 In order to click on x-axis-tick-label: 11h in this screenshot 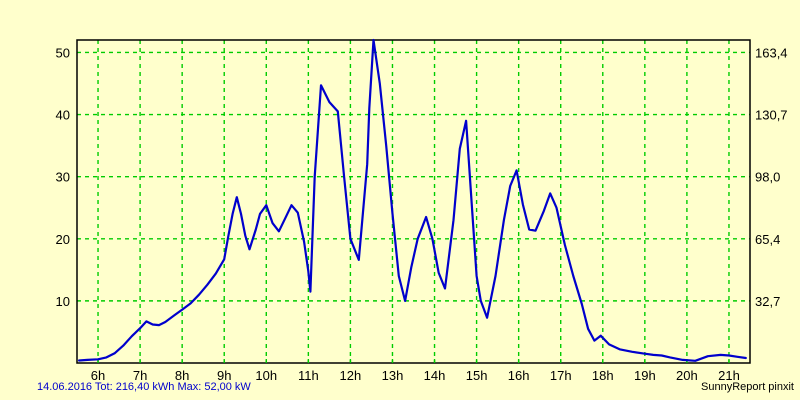, I will do `click(308, 375)`.